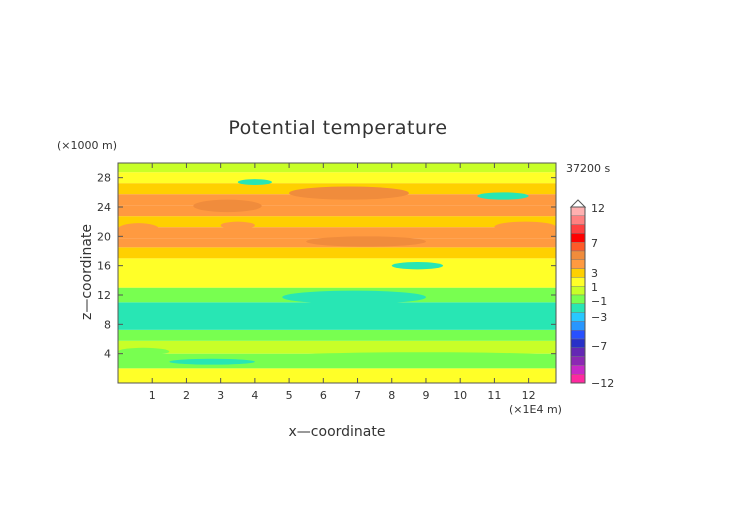  What do you see at coordinates (87, 272) in the screenshot?
I see `y-axis-label: z—coordinate` at bounding box center [87, 272].